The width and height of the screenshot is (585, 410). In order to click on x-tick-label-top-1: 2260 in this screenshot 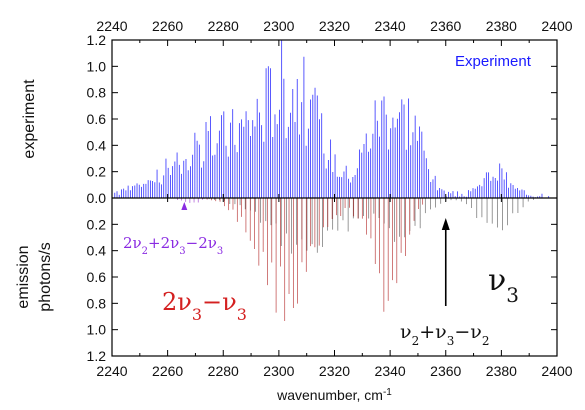, I will do `click(167, 26)`.